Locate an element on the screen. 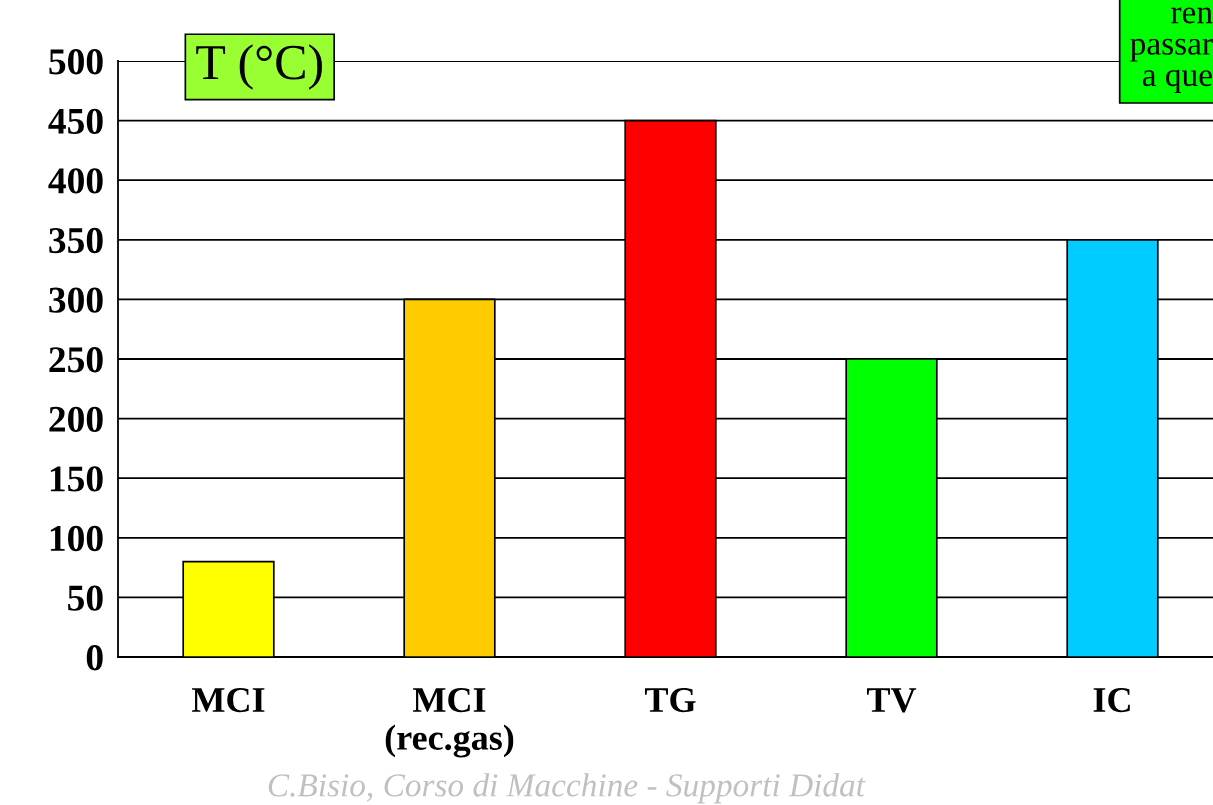 The height and width of the screenshot is (805, 1213). x-tick-label: IC is located at coordinates (1111, 700).